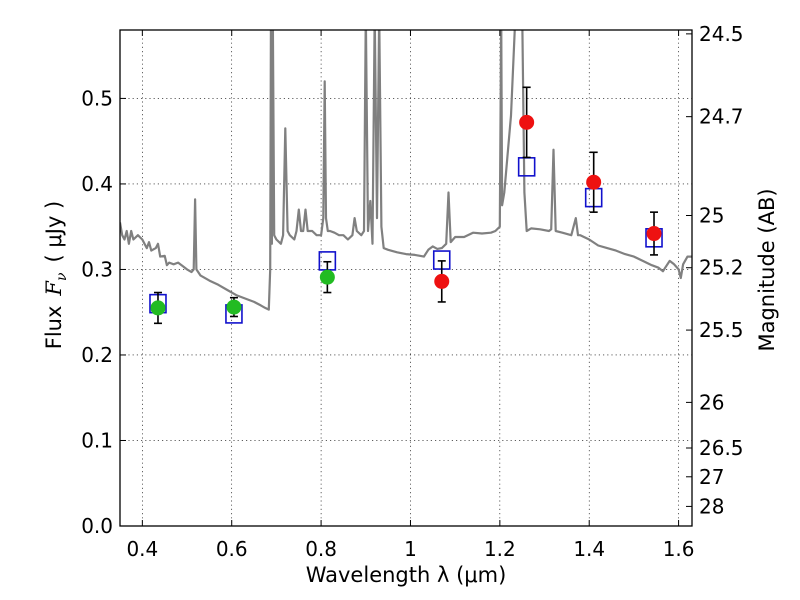 The width and height of the screenshot is (800, 600). Describe the element at coordinates (721, 117) in the screenshot. I see `magnitude-tick-label: 24.7` at that location.